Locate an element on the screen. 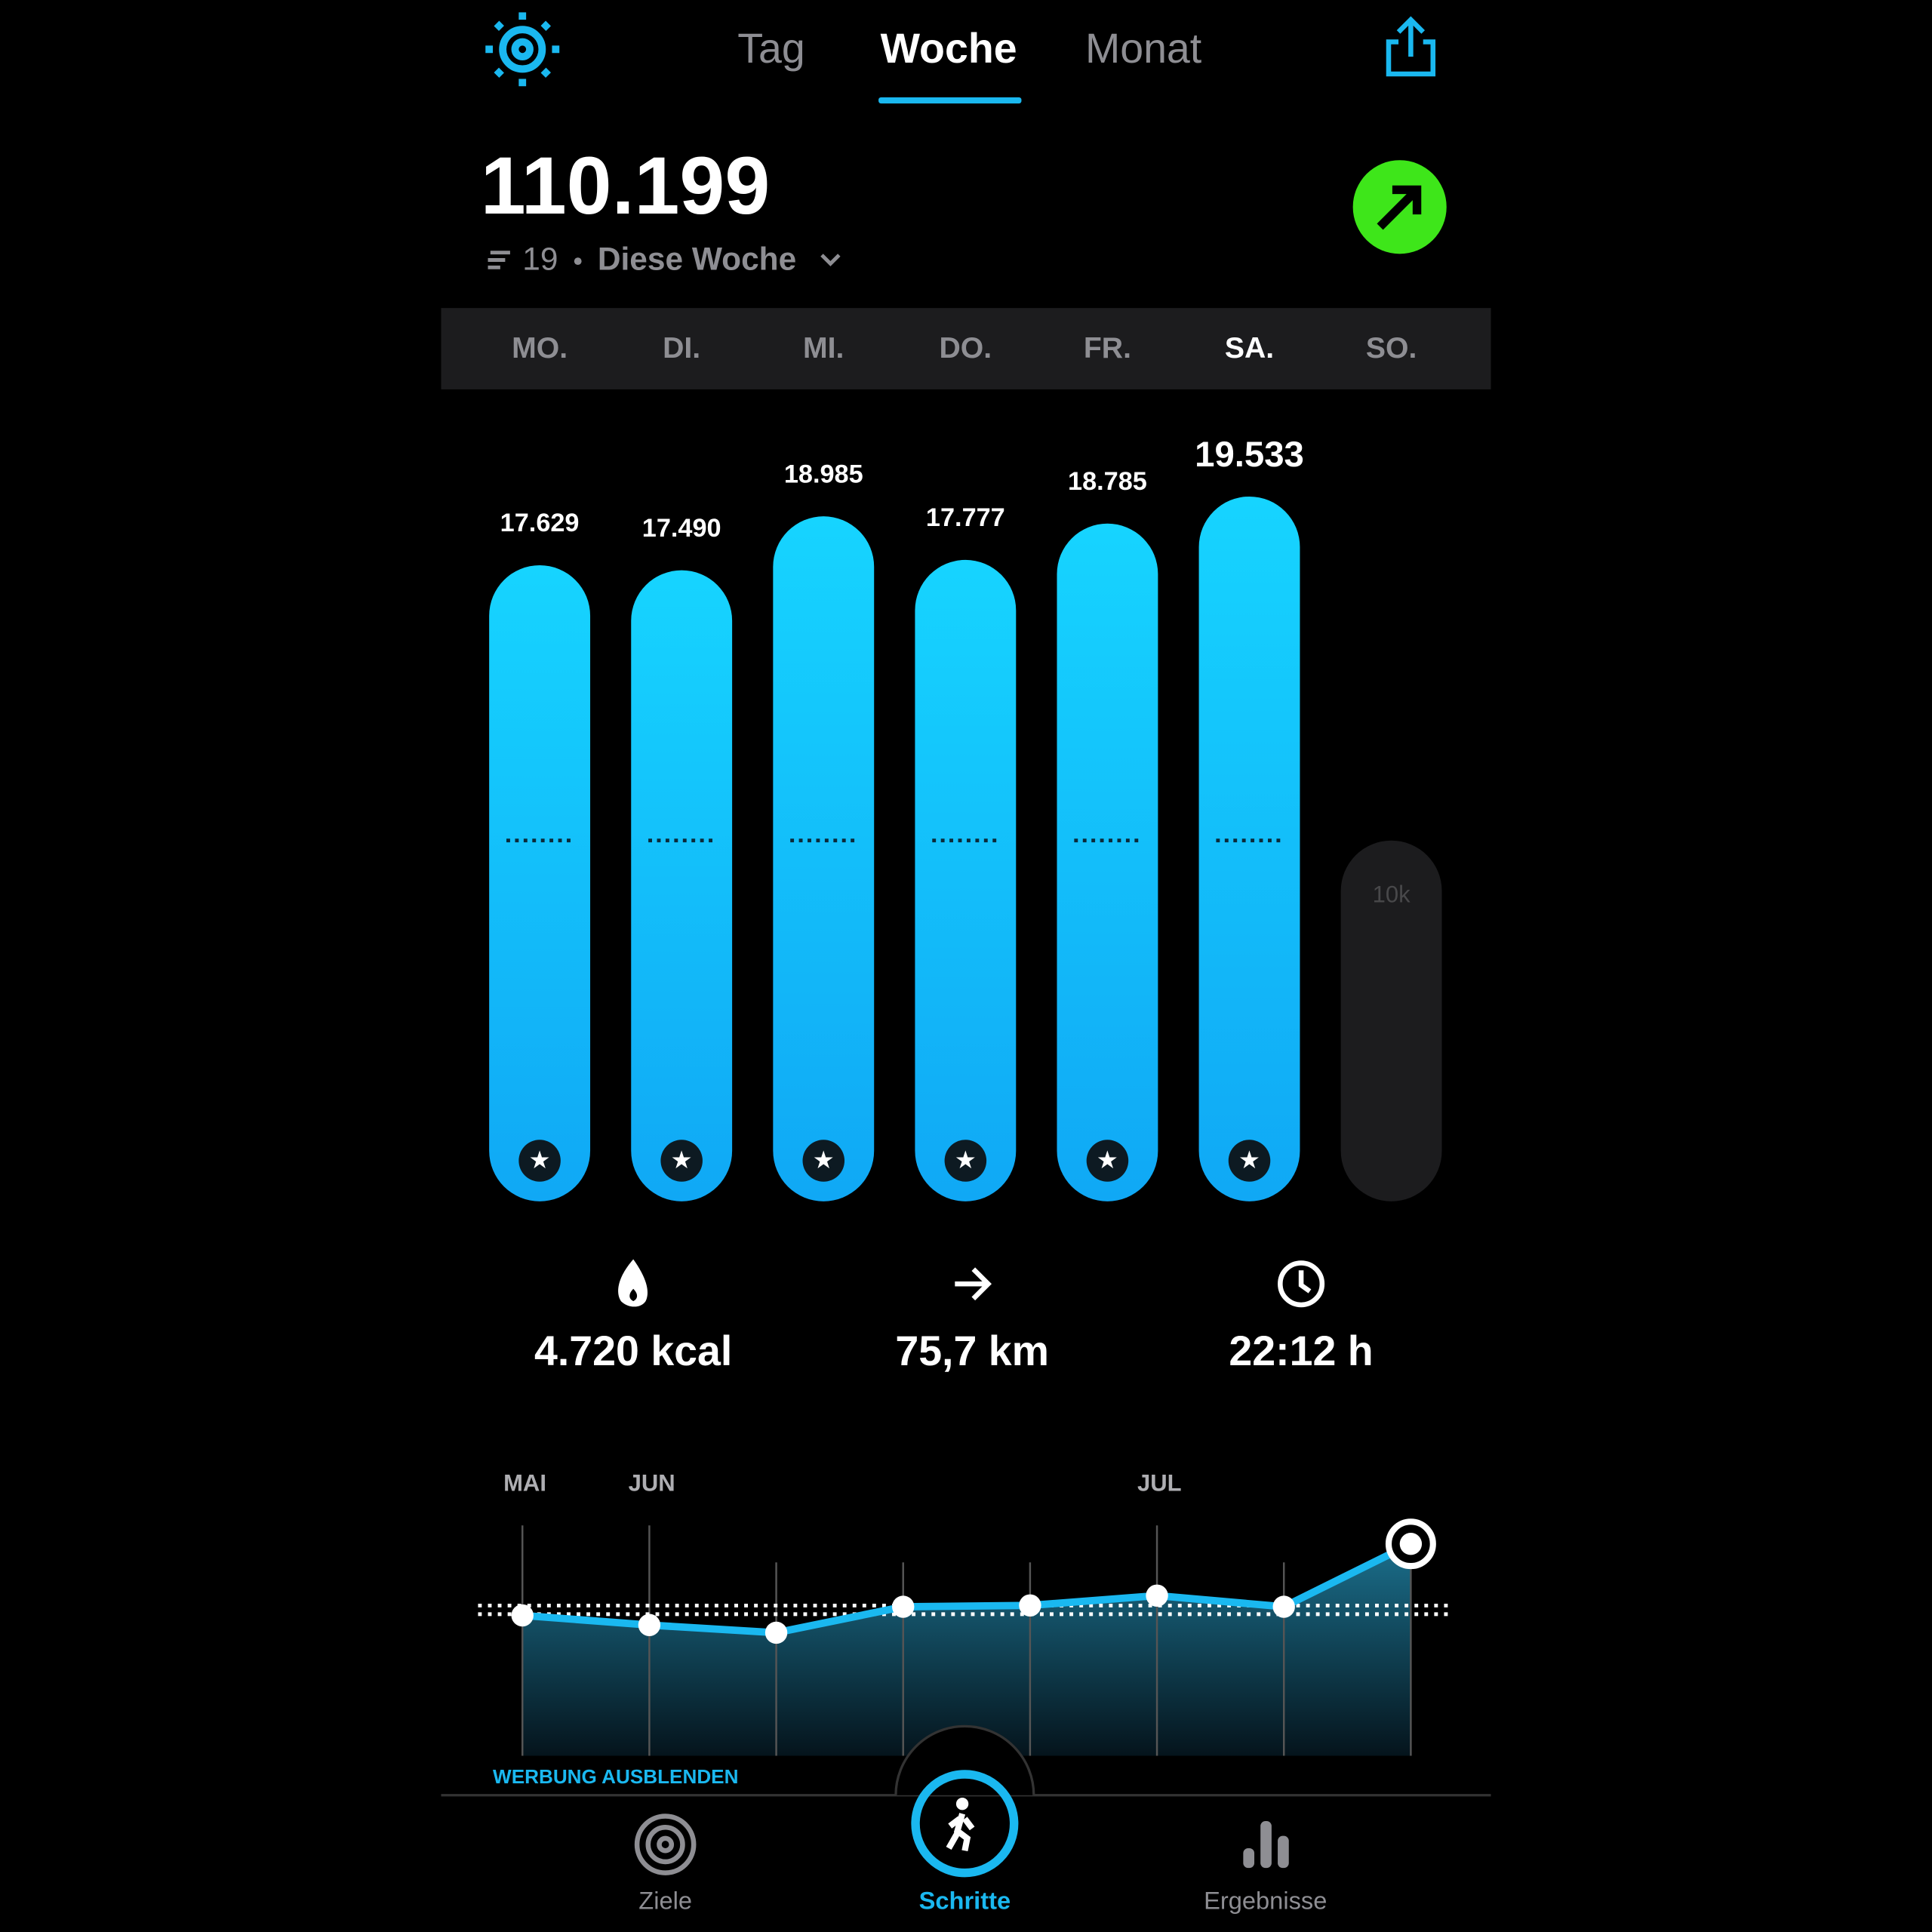 The width and height of the screenshot is (1932, 1932). ad-link: WERBUNG AUSBLENDEN is located at coordinates (615, 1776).